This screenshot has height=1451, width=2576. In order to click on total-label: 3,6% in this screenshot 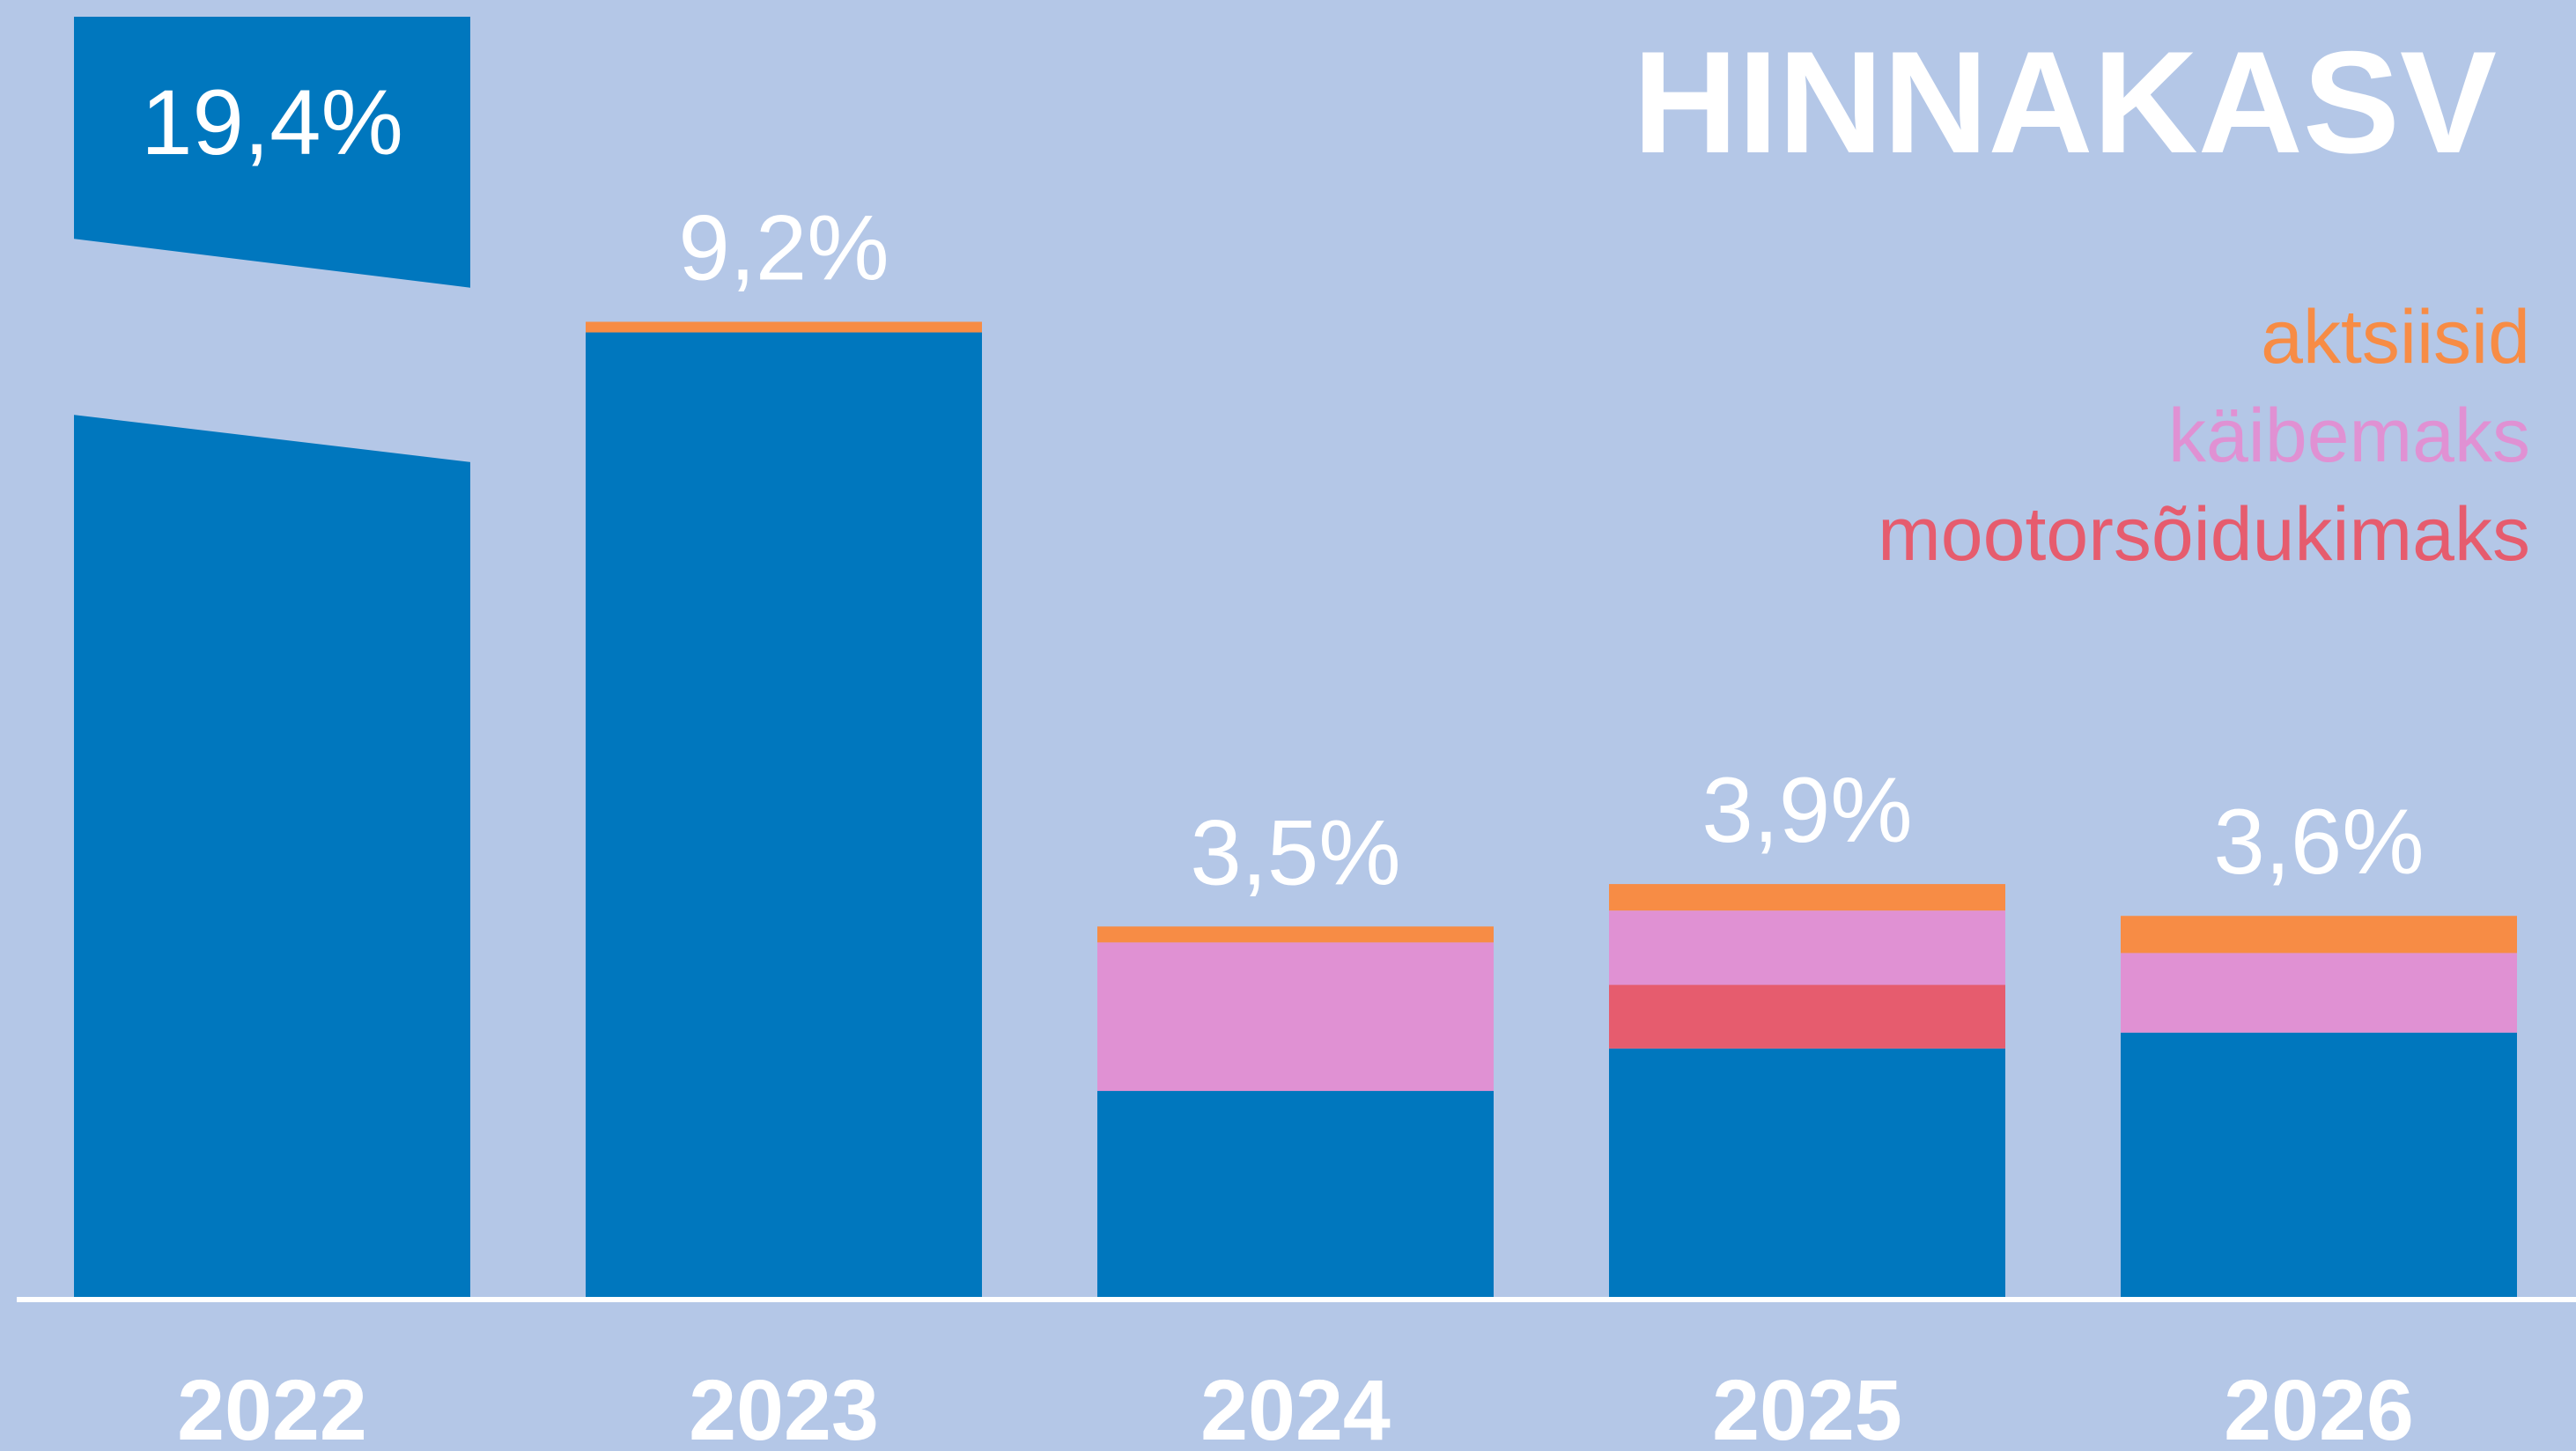, I will do `click(2318, 842)`.